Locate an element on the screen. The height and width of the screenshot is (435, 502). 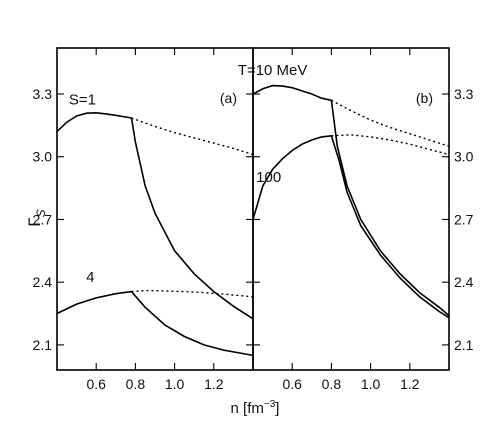
curve-annotation: S=1 is located at coordinates (82, 99).